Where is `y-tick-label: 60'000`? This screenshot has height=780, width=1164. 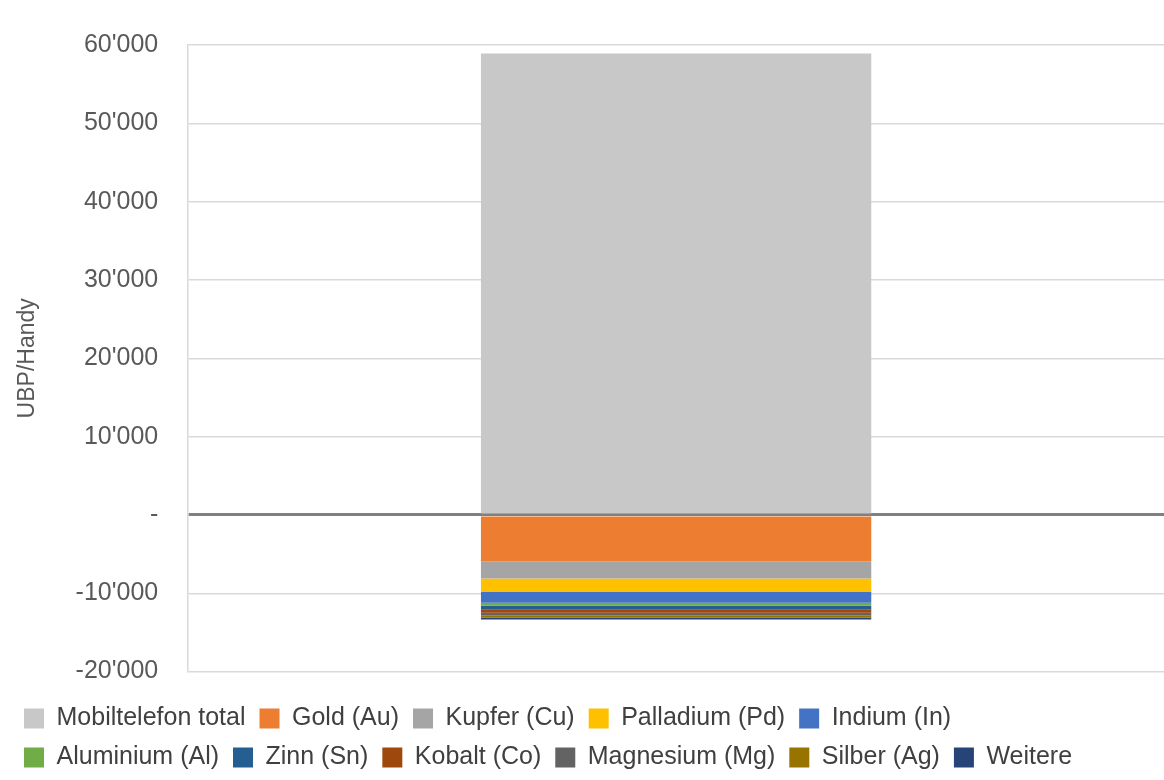 y-tick-label: 60'000 is located at coordinates (121, 42).